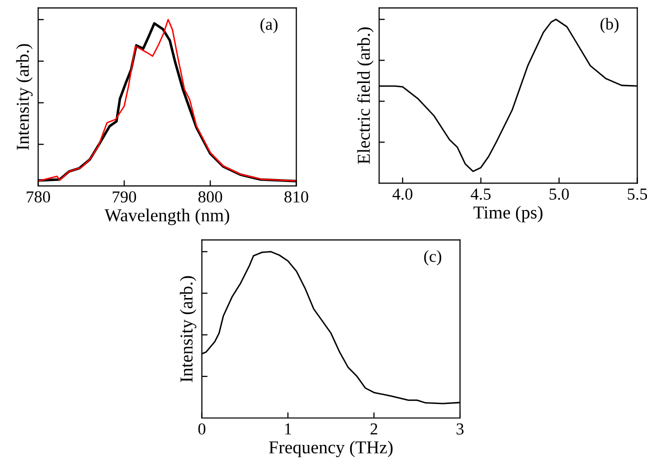 This screenshot has height=466, width=647. What do you see at coordinates (402, 194) in the screenshot?
I see `x-tick-label: 4.0` at bounding box center [402, 194].